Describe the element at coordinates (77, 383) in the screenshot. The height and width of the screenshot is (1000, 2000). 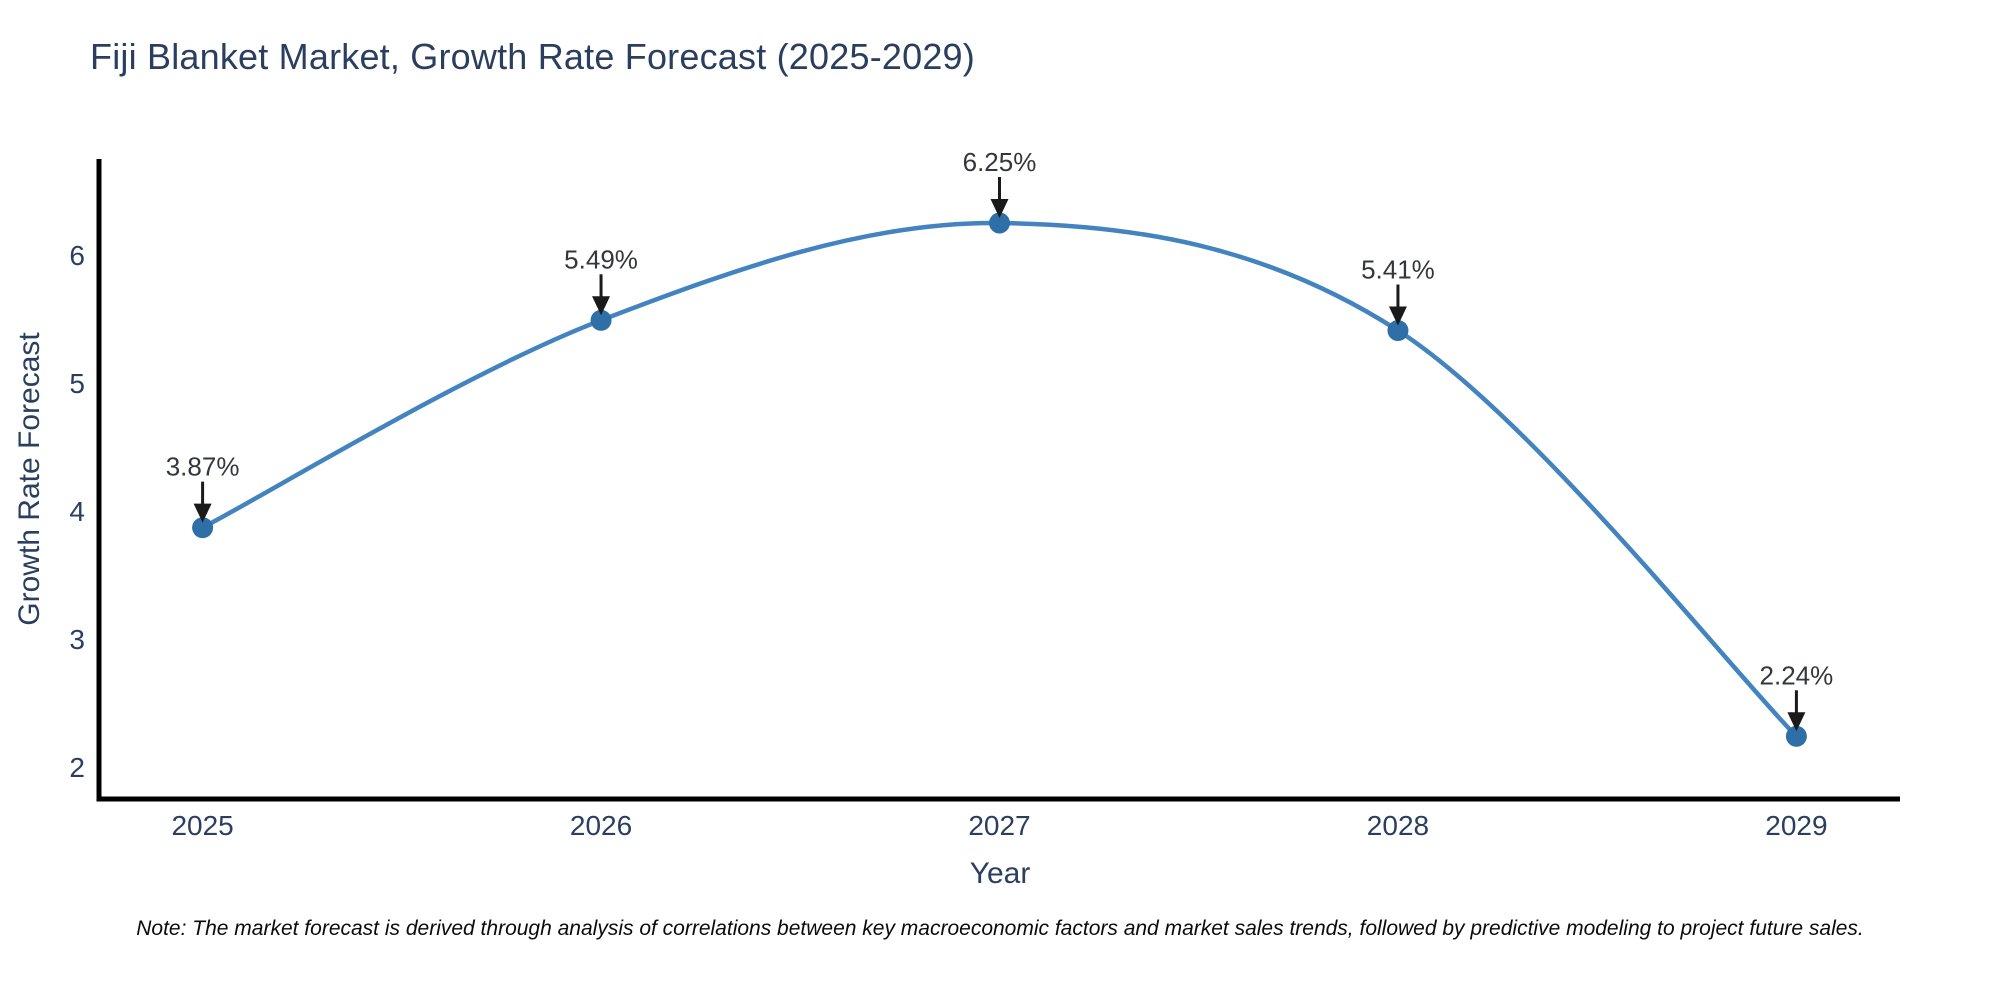
I see `y-tick-label: 5` at that location.